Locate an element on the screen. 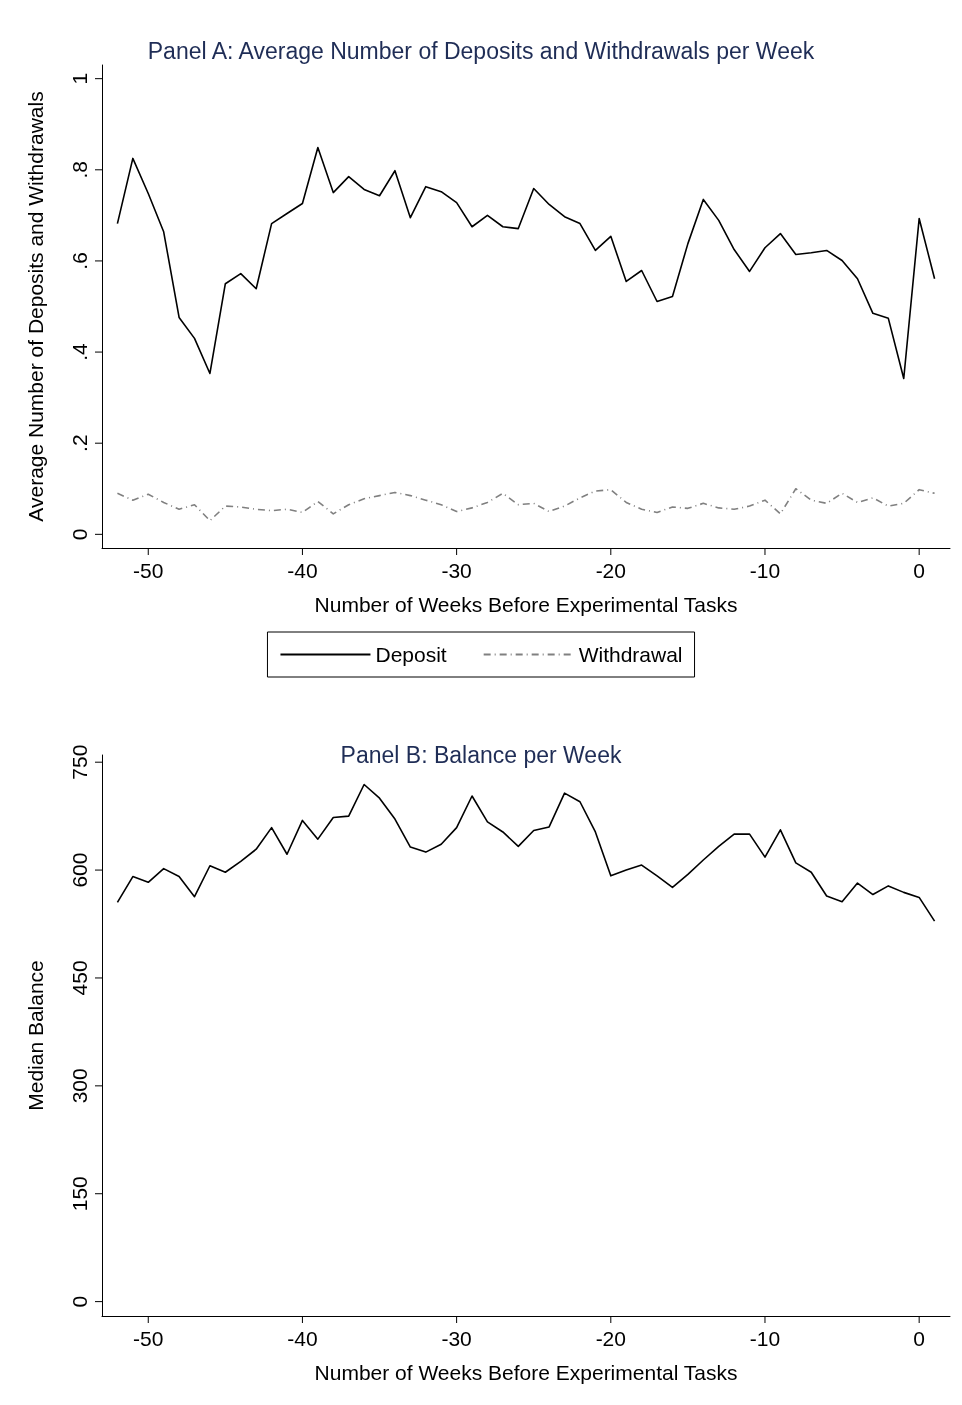 This screenshot has width=962, height=1405. y-tick-label: 750 is located at coordinates (79, 762).